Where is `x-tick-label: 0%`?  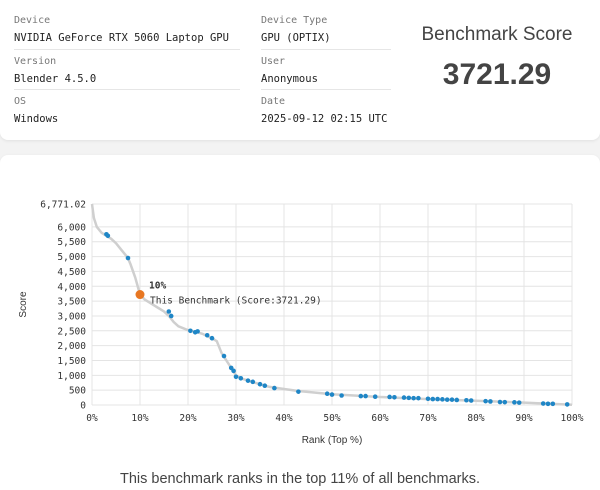 x-tick-label: 0% is located at coordinates (92, 418).